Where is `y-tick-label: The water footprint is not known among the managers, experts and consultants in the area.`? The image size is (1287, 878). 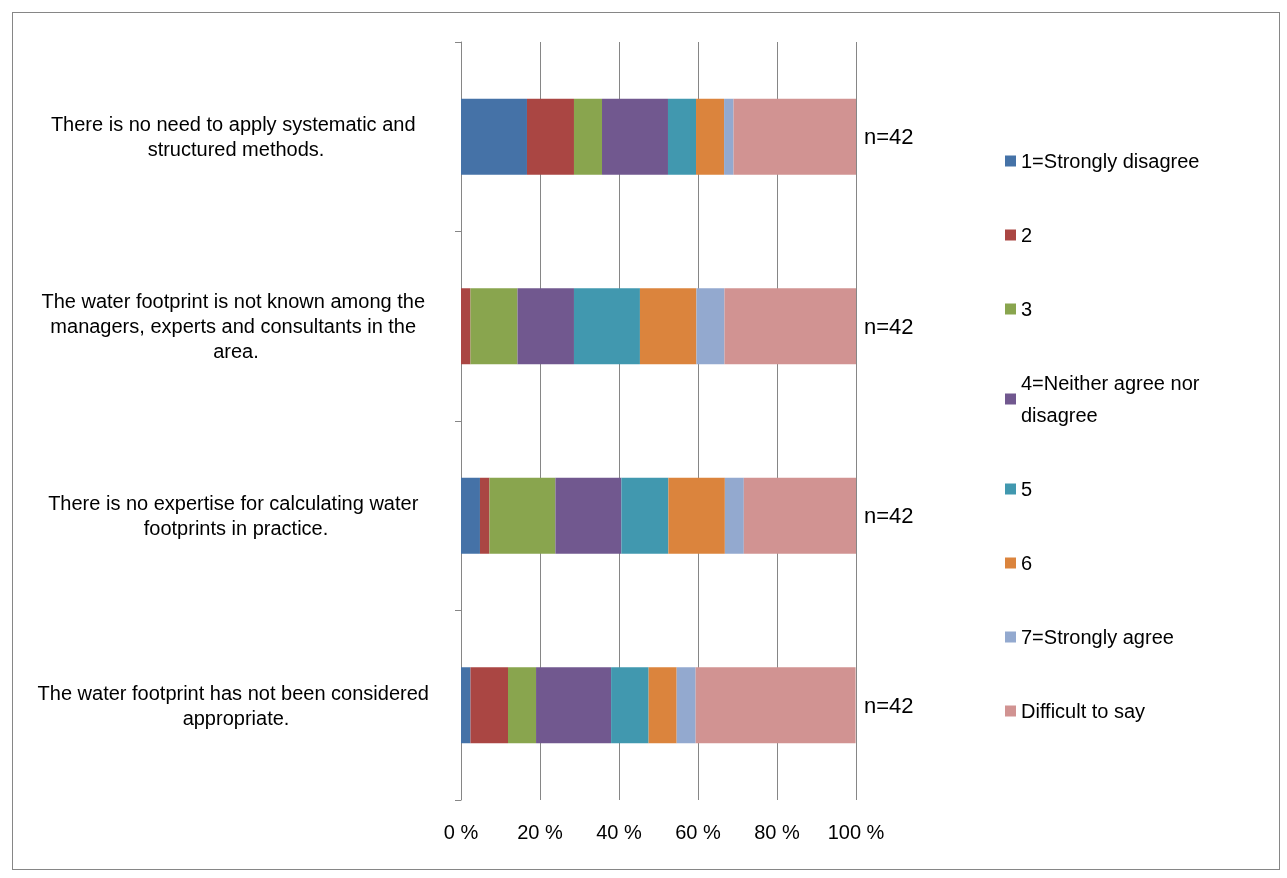 y-tick-label: The water footprint is not known among the managers, experts and consultants in the area. is located at coordinates (236, 326).